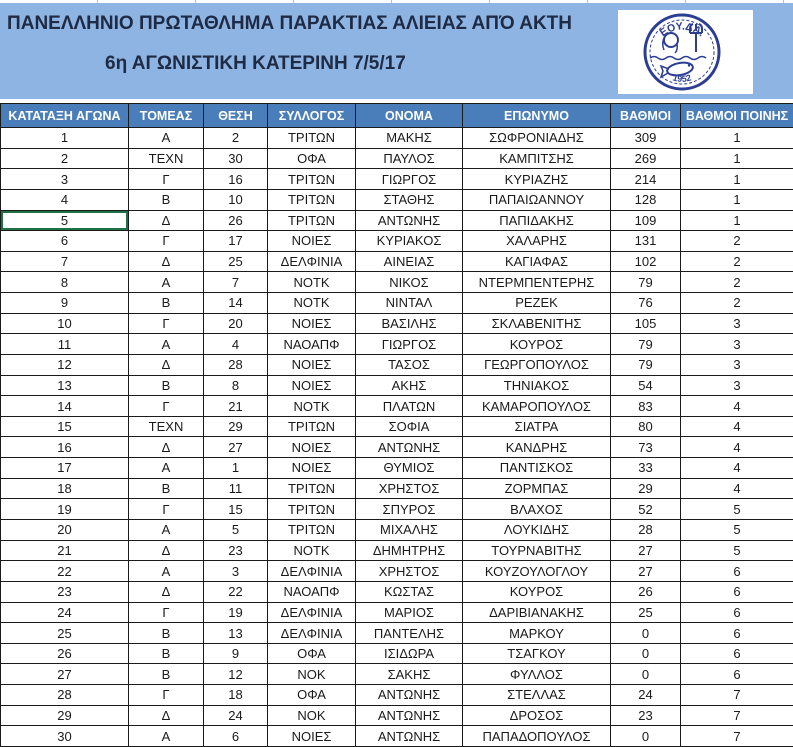 This screenshot has height=747, width=793. What do you see at coordinates (236, 116) in the screenshot?
I see `column-header: ΘΕΣΗ` at bounding box center [236, 116].